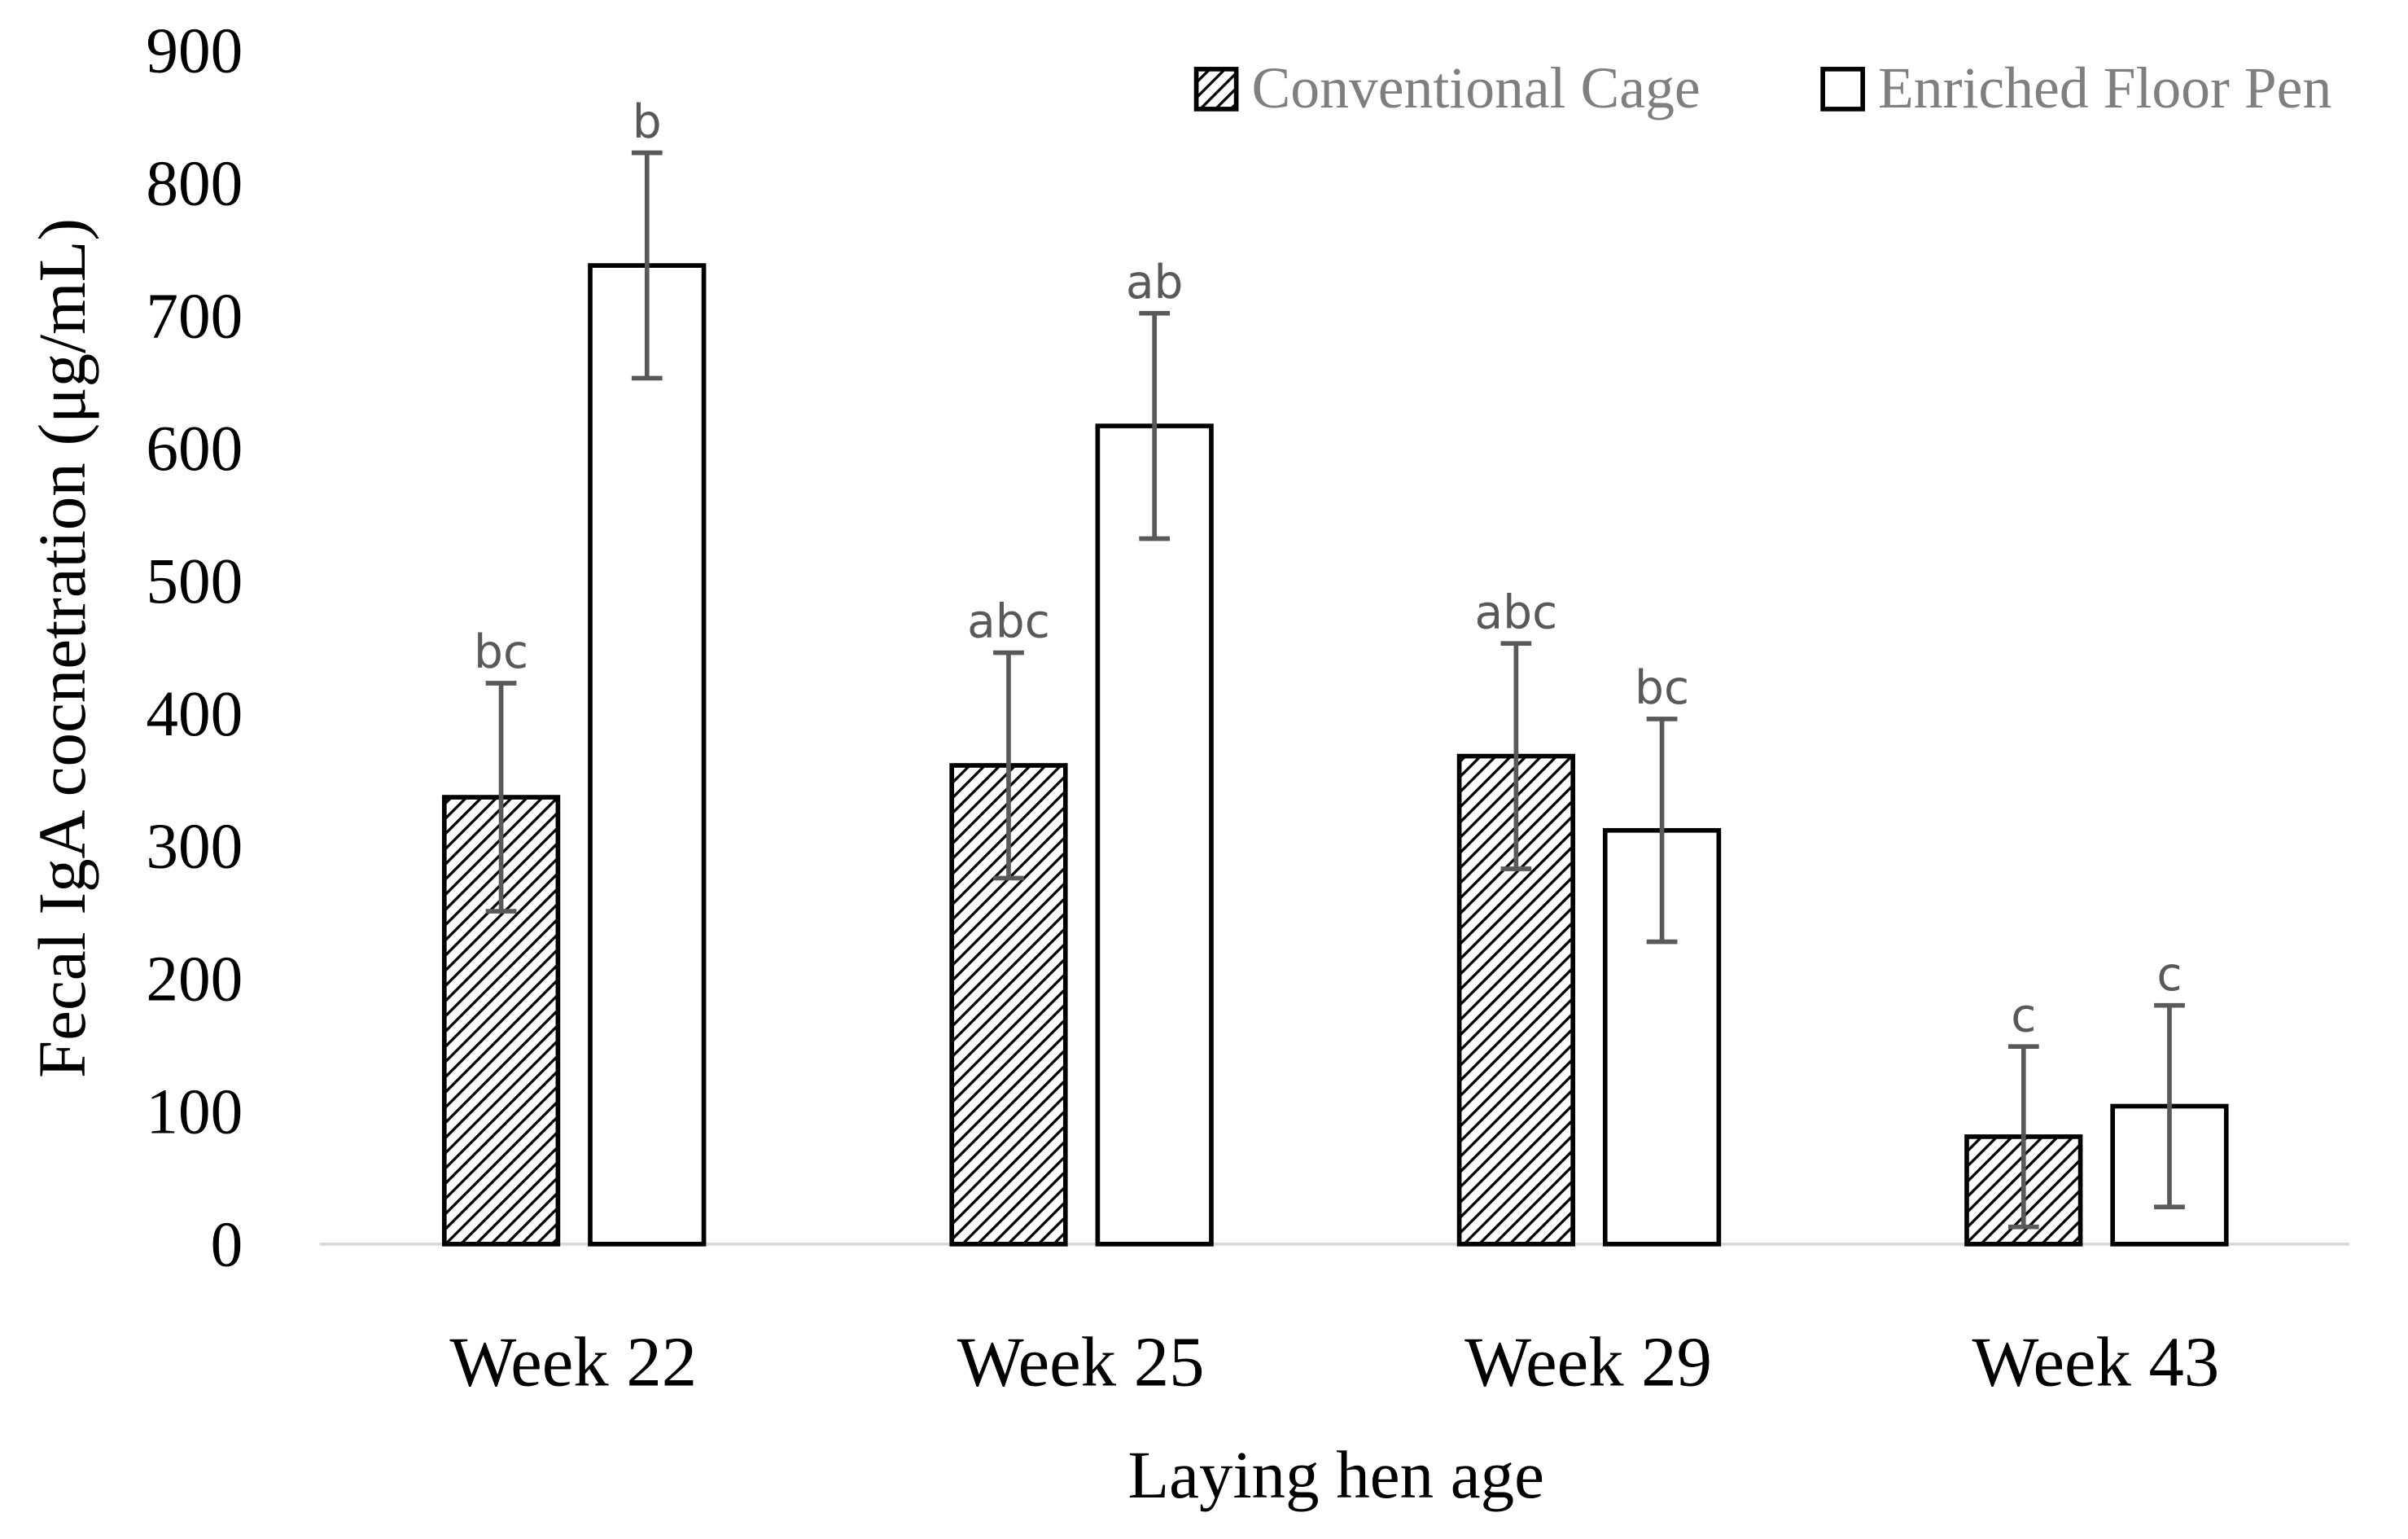  Describe the element at coordinates (1081, 1361) in the screenshot. I see `x-tick-label: Week 25` at that location.